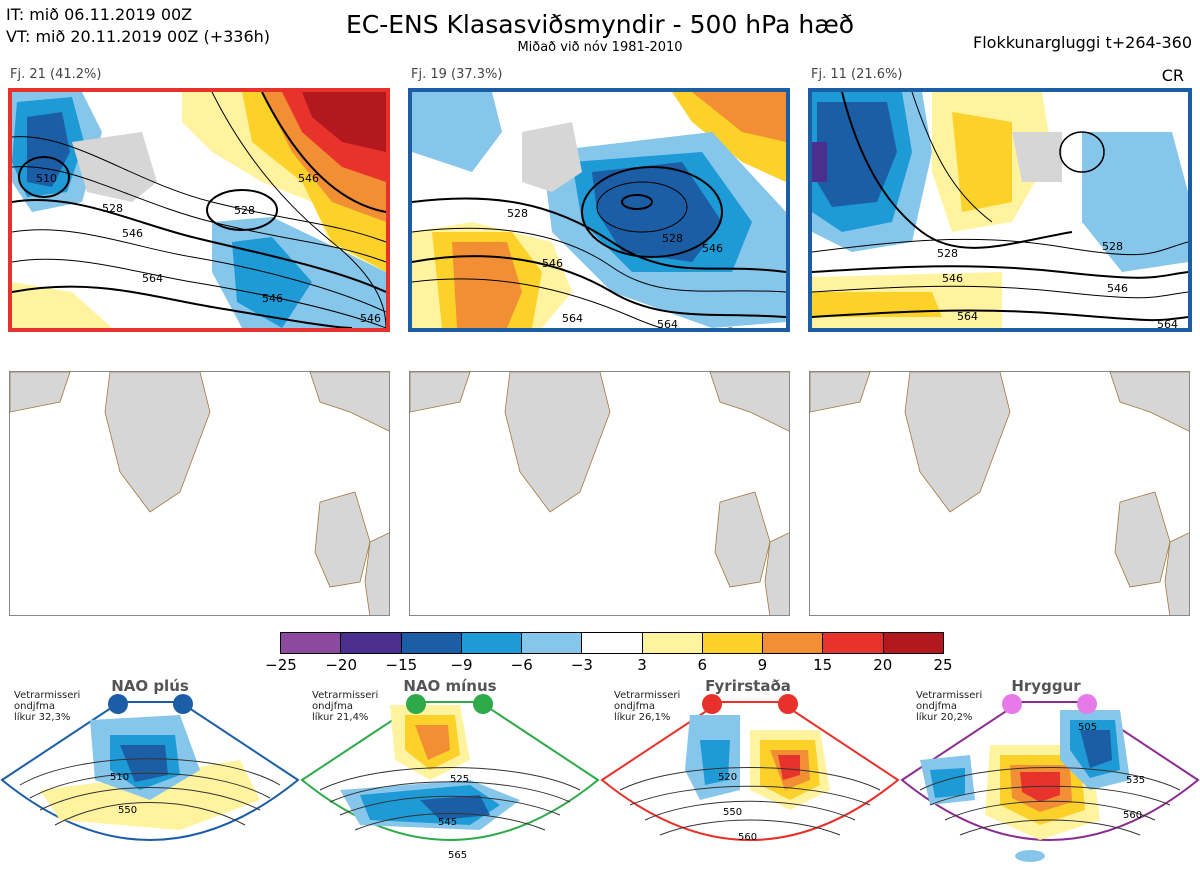 The height and width of the screenshot is (871, 1200). I want to click on regime-3-info: Vetrarmisseri ondjfma líkur 26,1%, so click(647, 706).